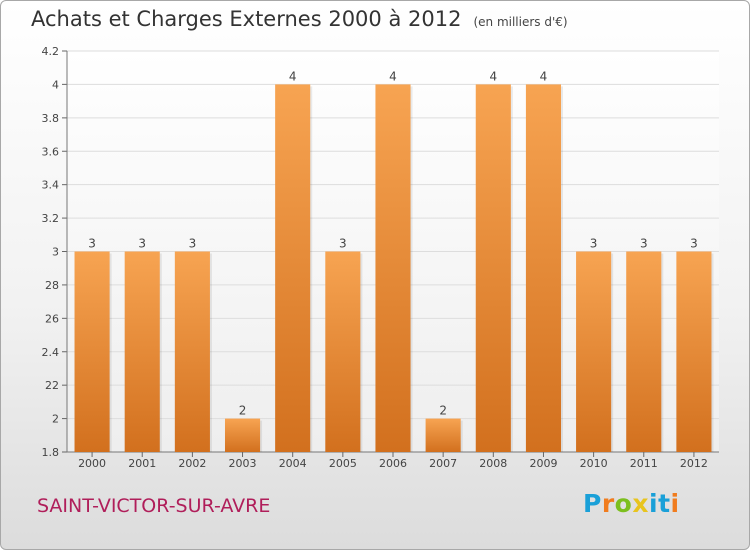 The width and height of the screenshot is (750, 550). I want to click on x-tick-label: 2008, so click(493, 463).